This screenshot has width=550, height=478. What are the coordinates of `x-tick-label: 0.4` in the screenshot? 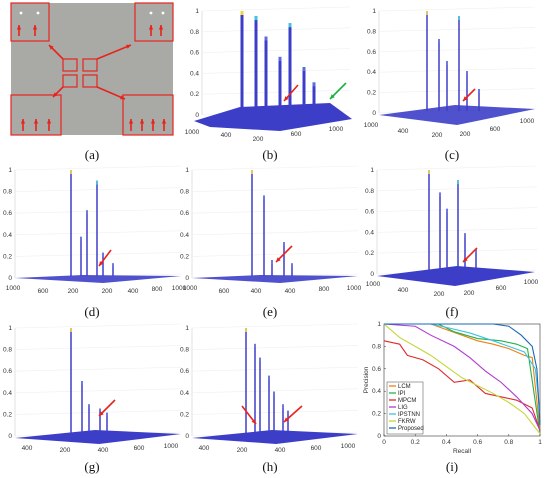 It's located at (446, 442).